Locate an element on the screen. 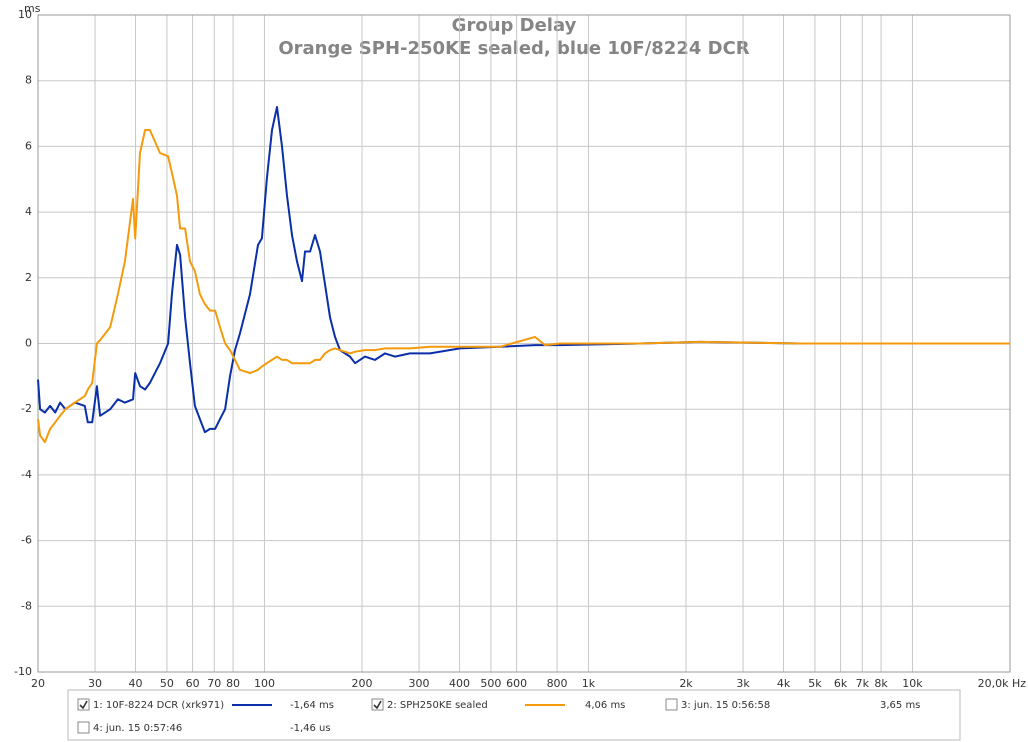 This screenshot has width=1028, height=742. y-axis-unit: ms is located at coordinates (32, 8).